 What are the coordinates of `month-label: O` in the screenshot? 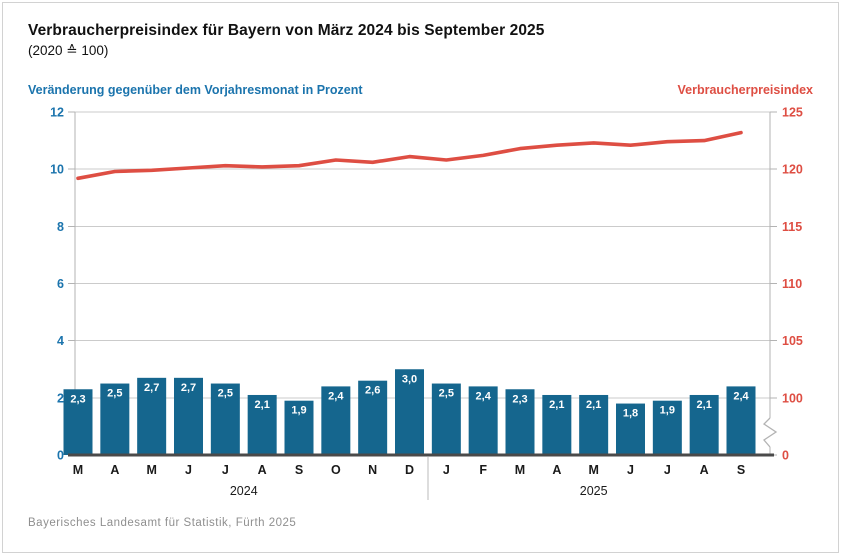 It's located at (336, 470).